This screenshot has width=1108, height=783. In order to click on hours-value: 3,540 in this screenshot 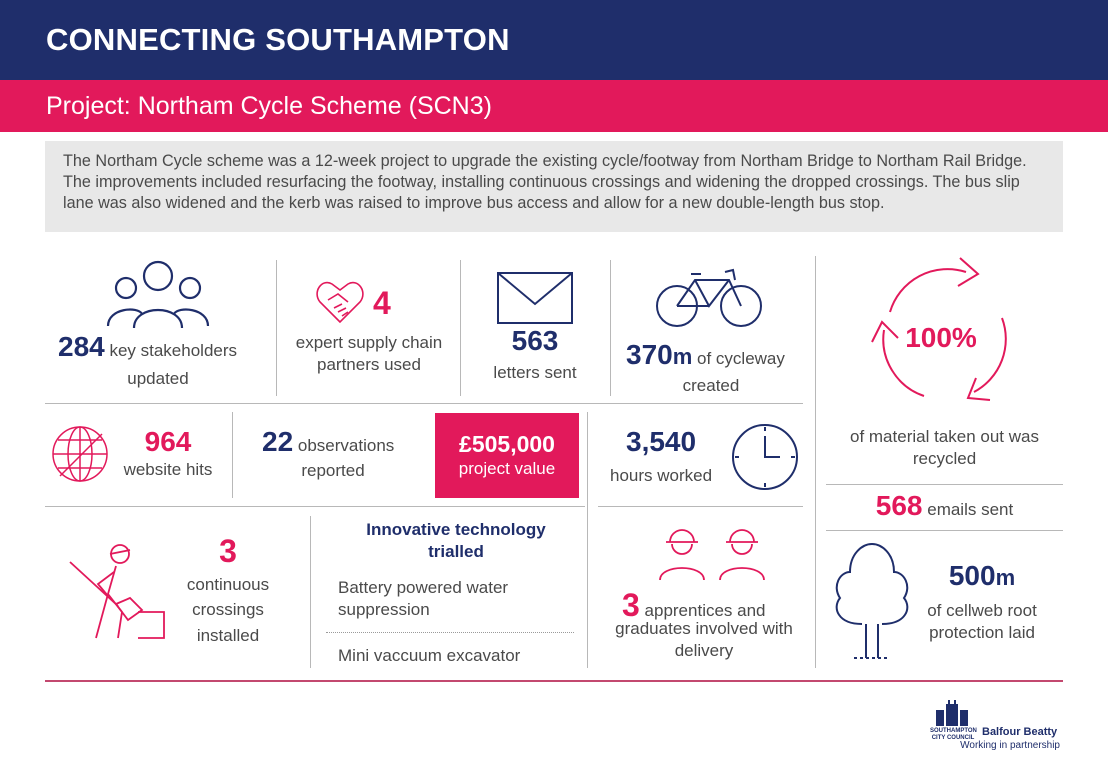, I will do `click(661, 441)`.